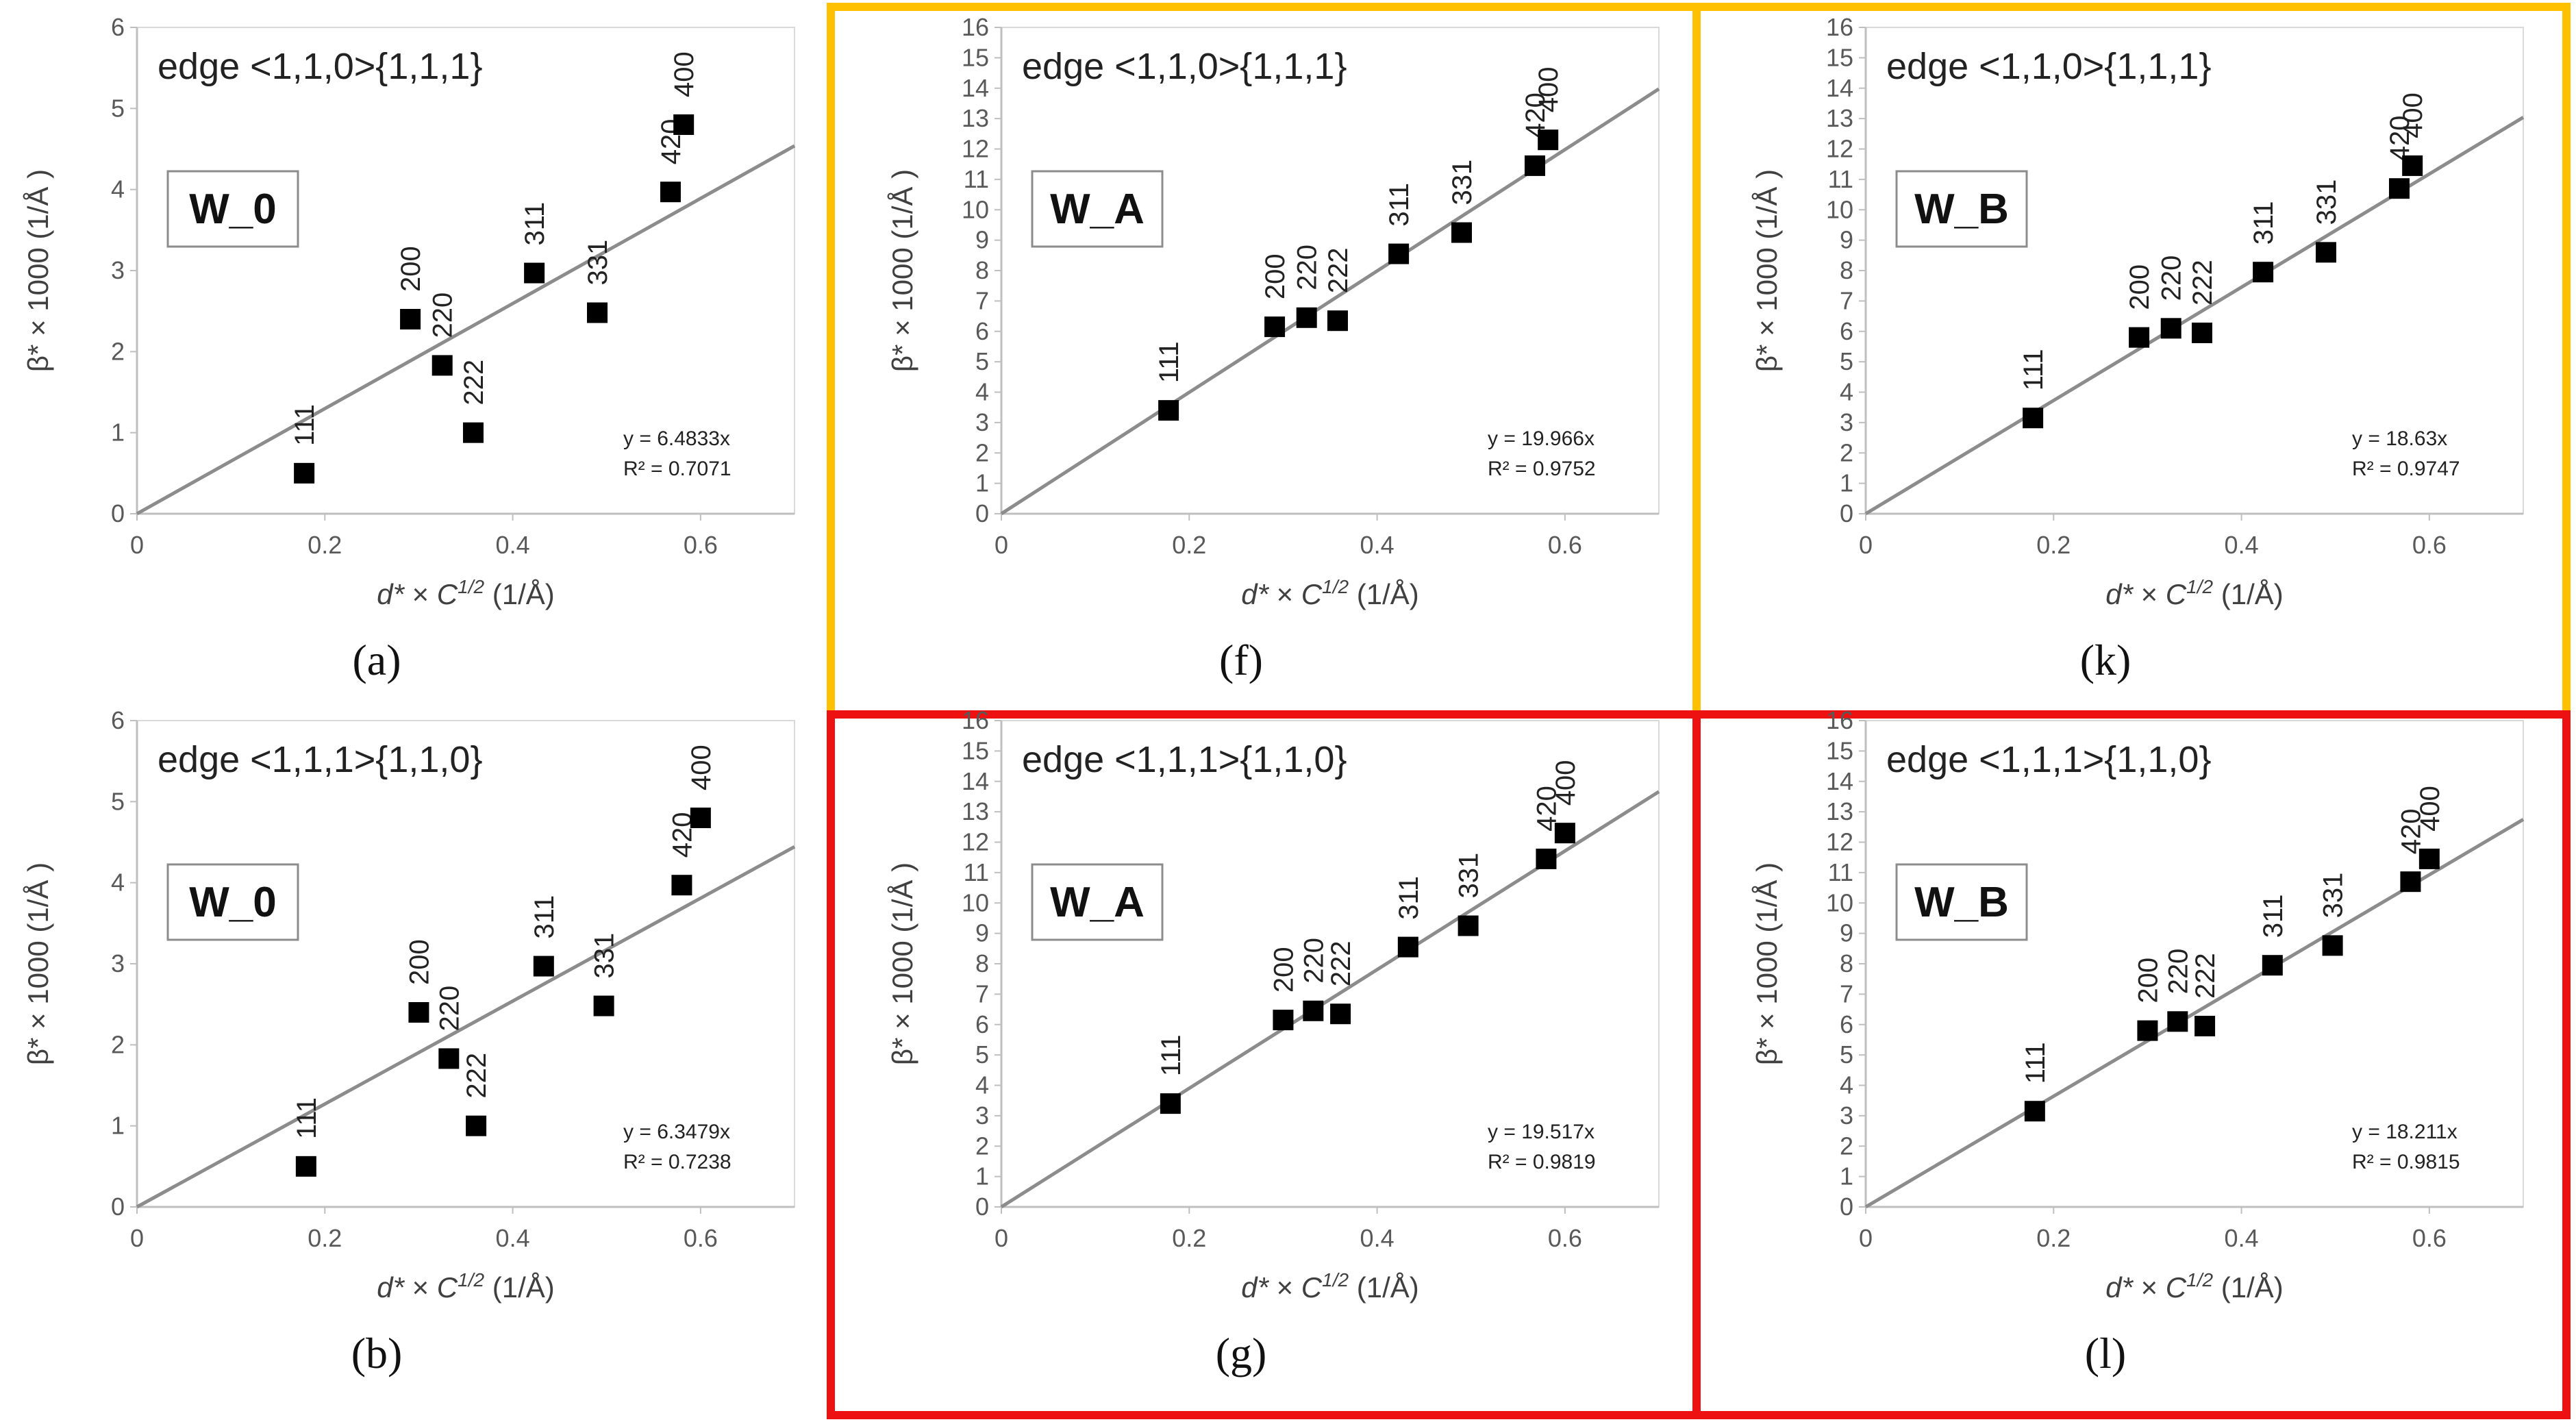 The height and width of the screenshot is (1422, 2576). What do you see at coordinates (2176, 594) in the screenshot?
I see `x-axis-label-part: C` at bounding box center [2176, 594].